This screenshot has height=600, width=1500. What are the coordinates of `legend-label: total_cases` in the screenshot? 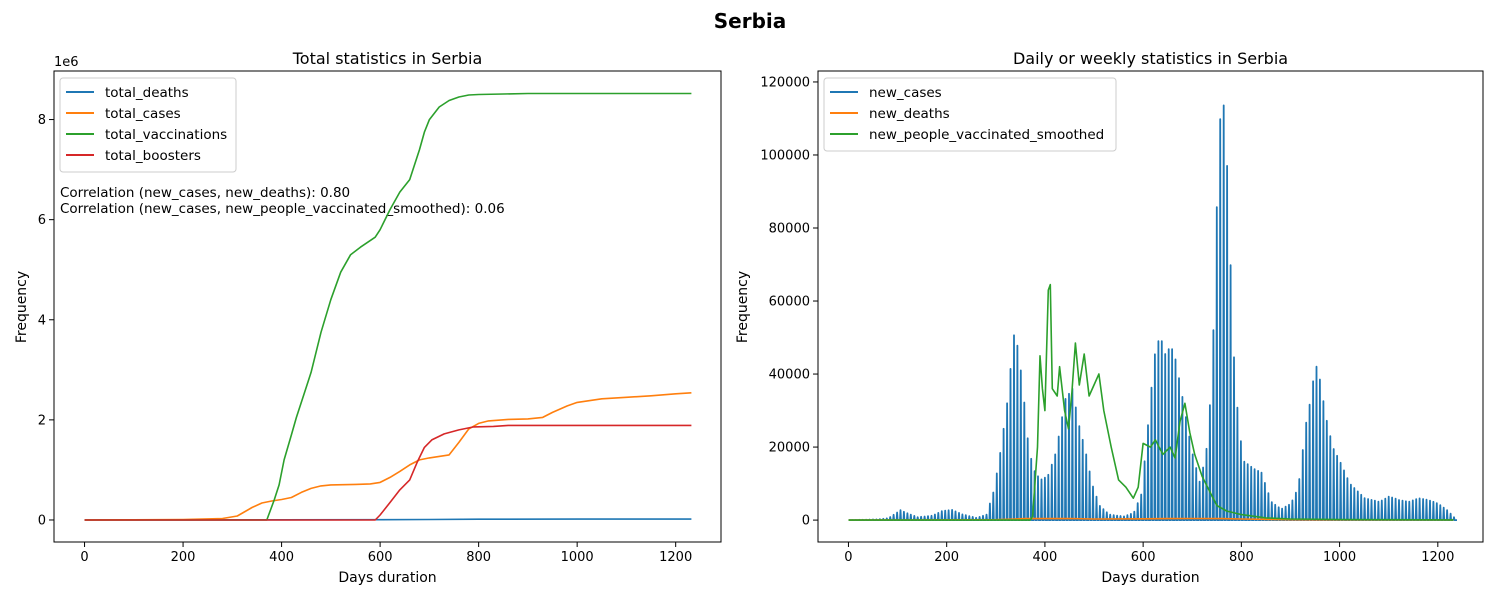 It's located at (143, 114).